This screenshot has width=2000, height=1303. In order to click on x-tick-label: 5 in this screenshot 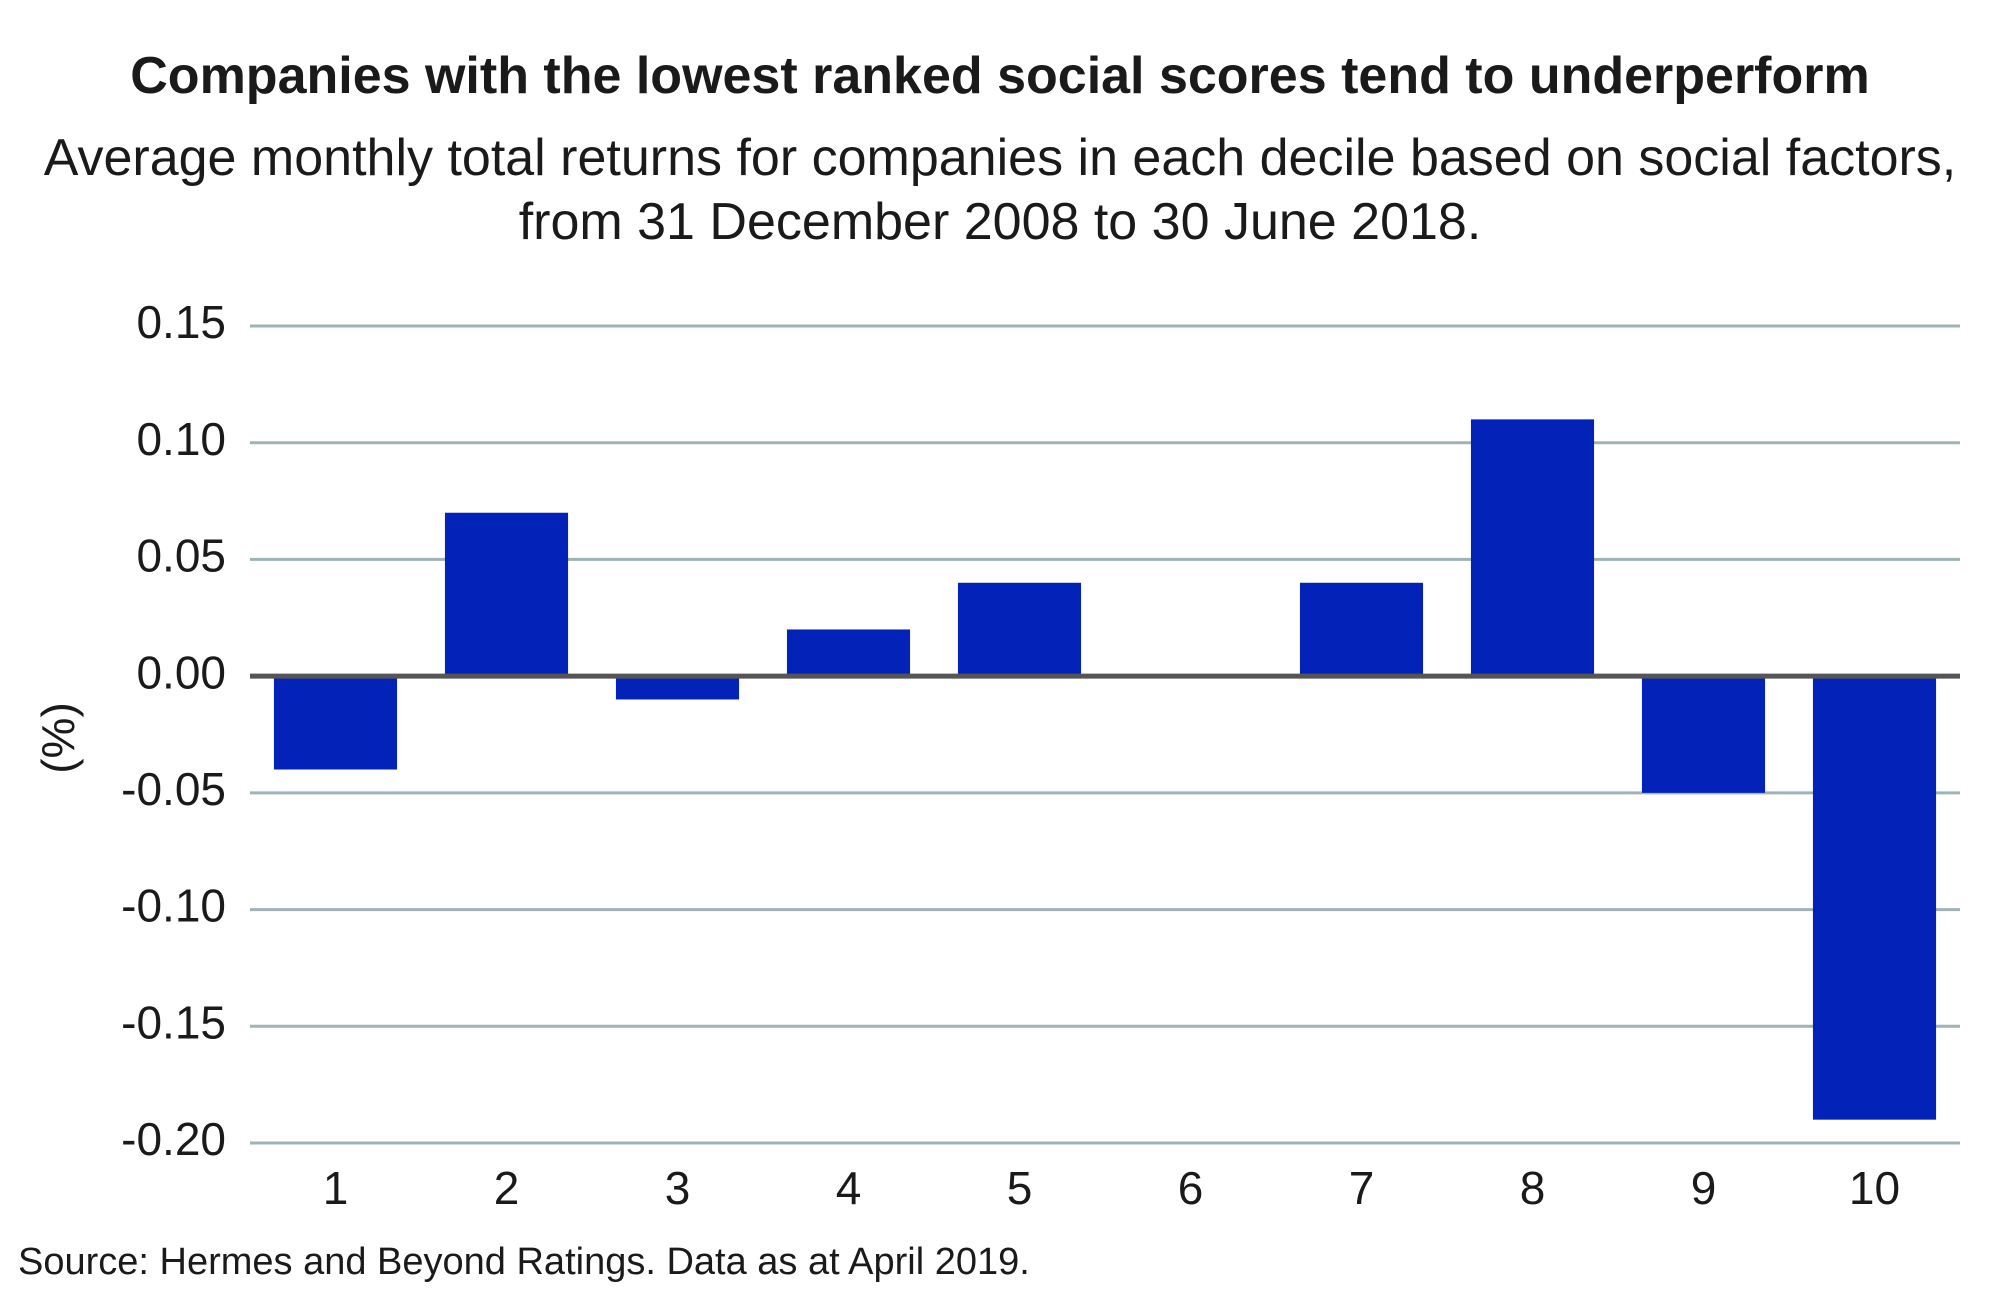, I will do `click(1020, 1188)`.